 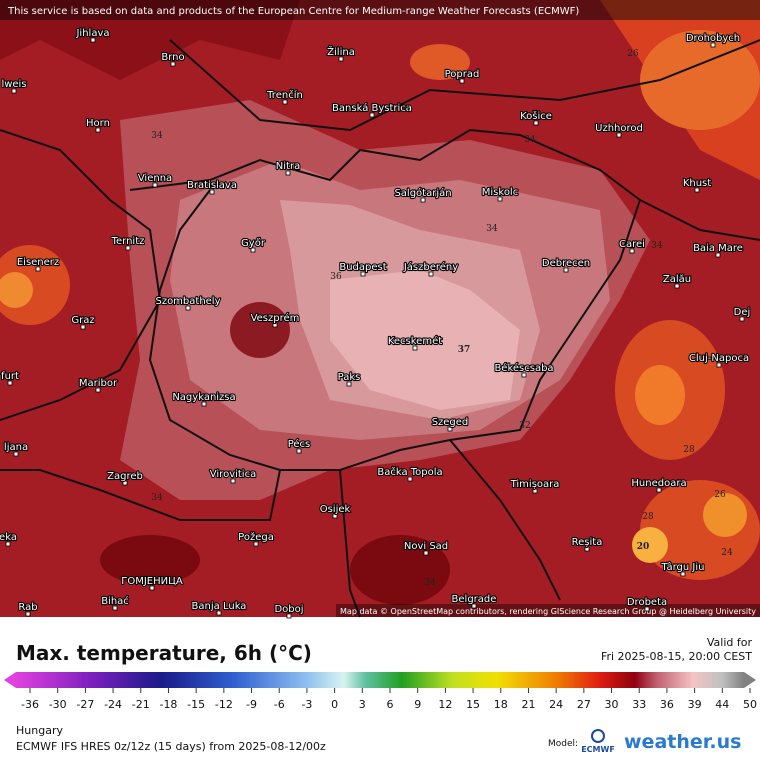 I want to click on model-label: Model:, so click(x=563, y=744).